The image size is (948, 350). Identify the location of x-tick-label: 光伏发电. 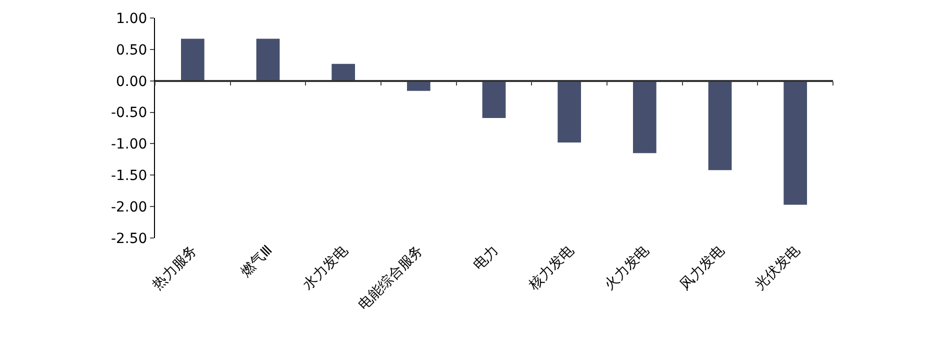
(778, 268).